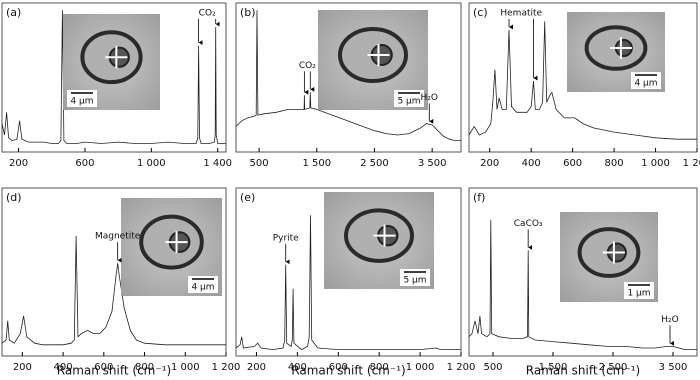  I want to click on scale-label: 1 μm, so click(638, 294).